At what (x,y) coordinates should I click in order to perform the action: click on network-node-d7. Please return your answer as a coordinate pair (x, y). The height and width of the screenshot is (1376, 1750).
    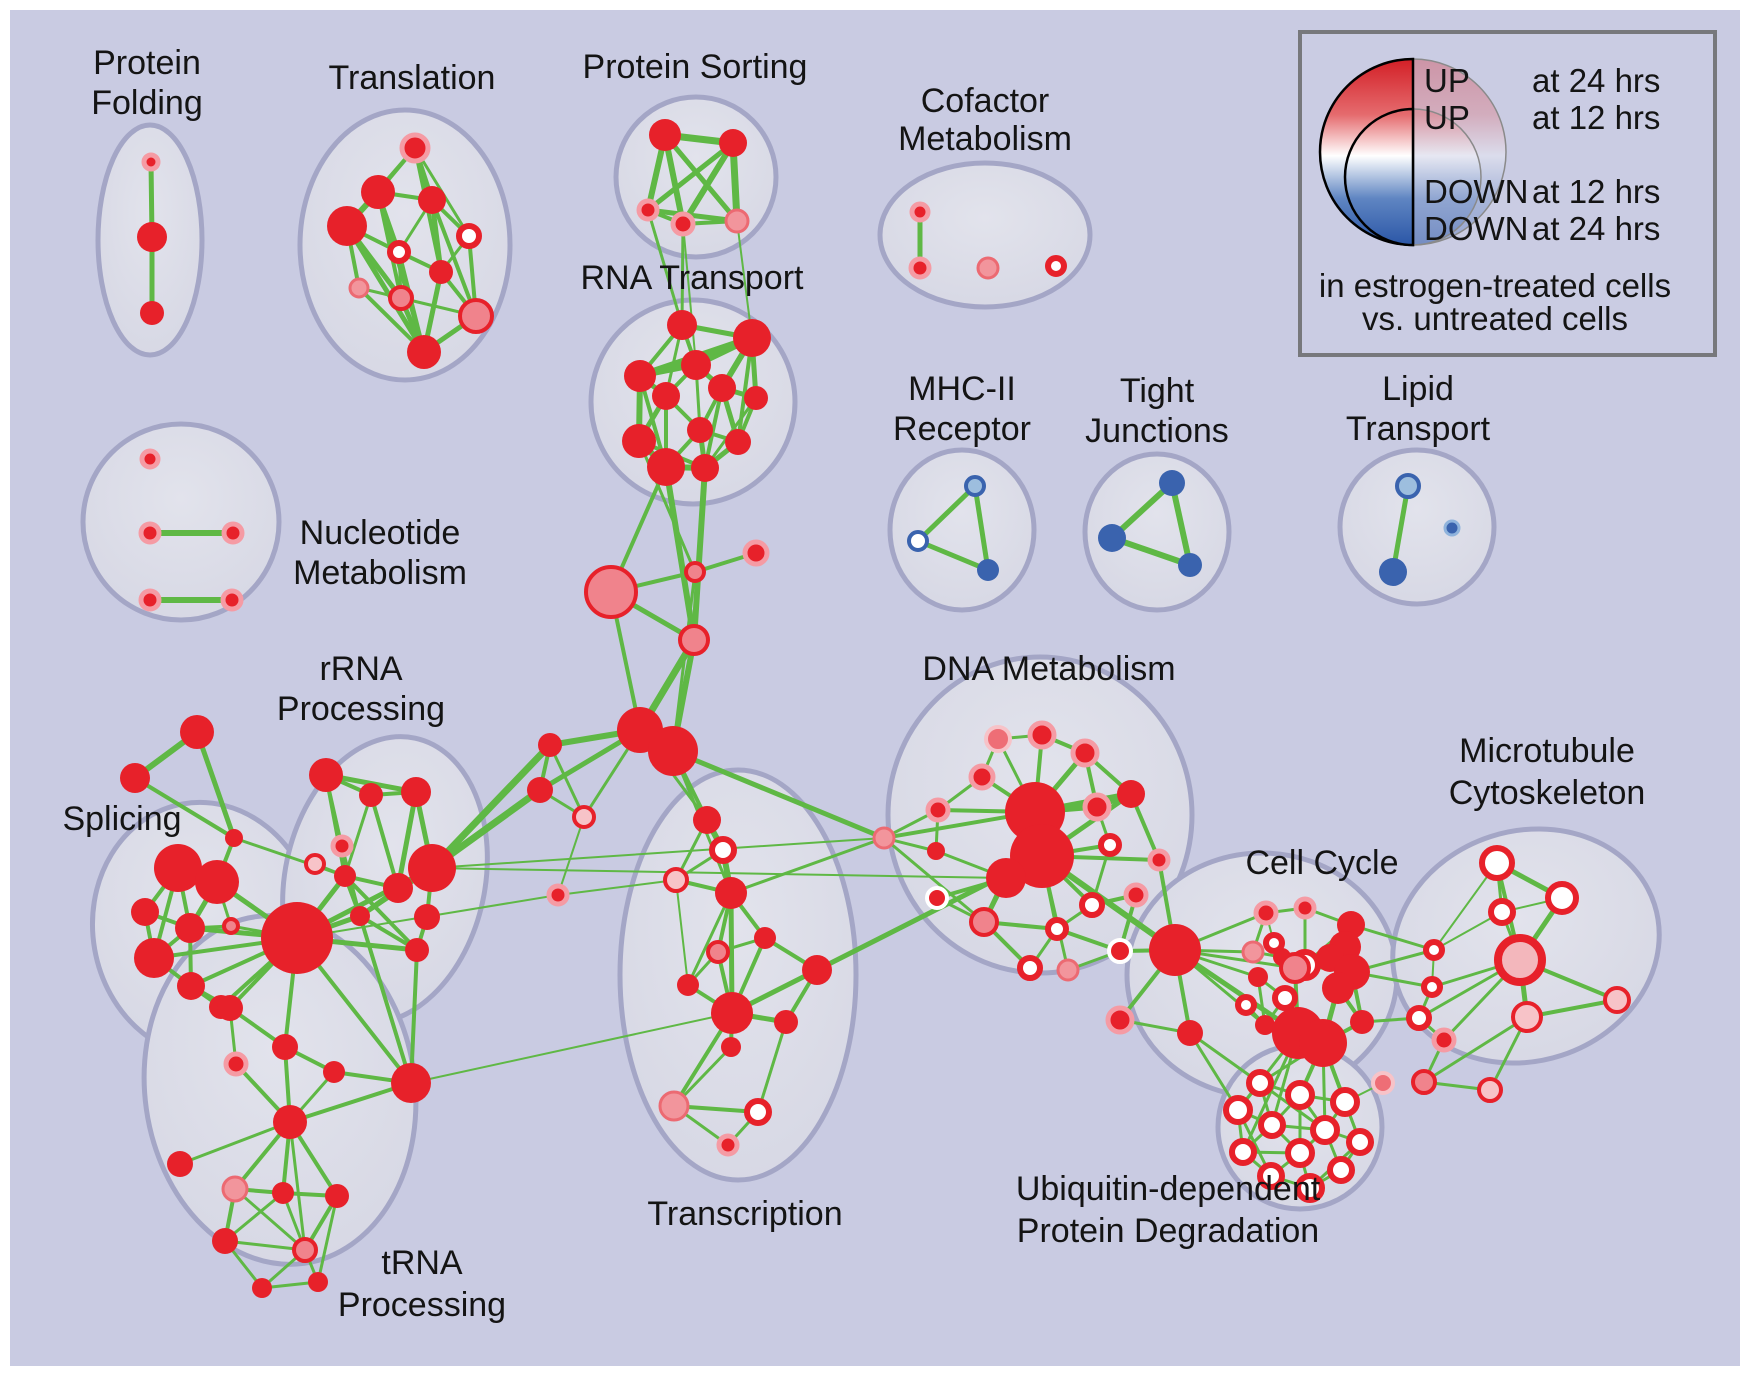
    Looking at the image, I should click on (1097, 807).